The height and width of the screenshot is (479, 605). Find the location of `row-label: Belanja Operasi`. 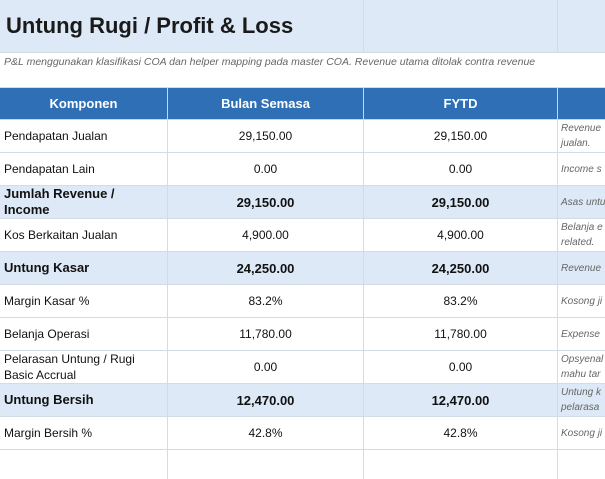

row-label: Belanja Operasi is located at coordinates (84, 334).